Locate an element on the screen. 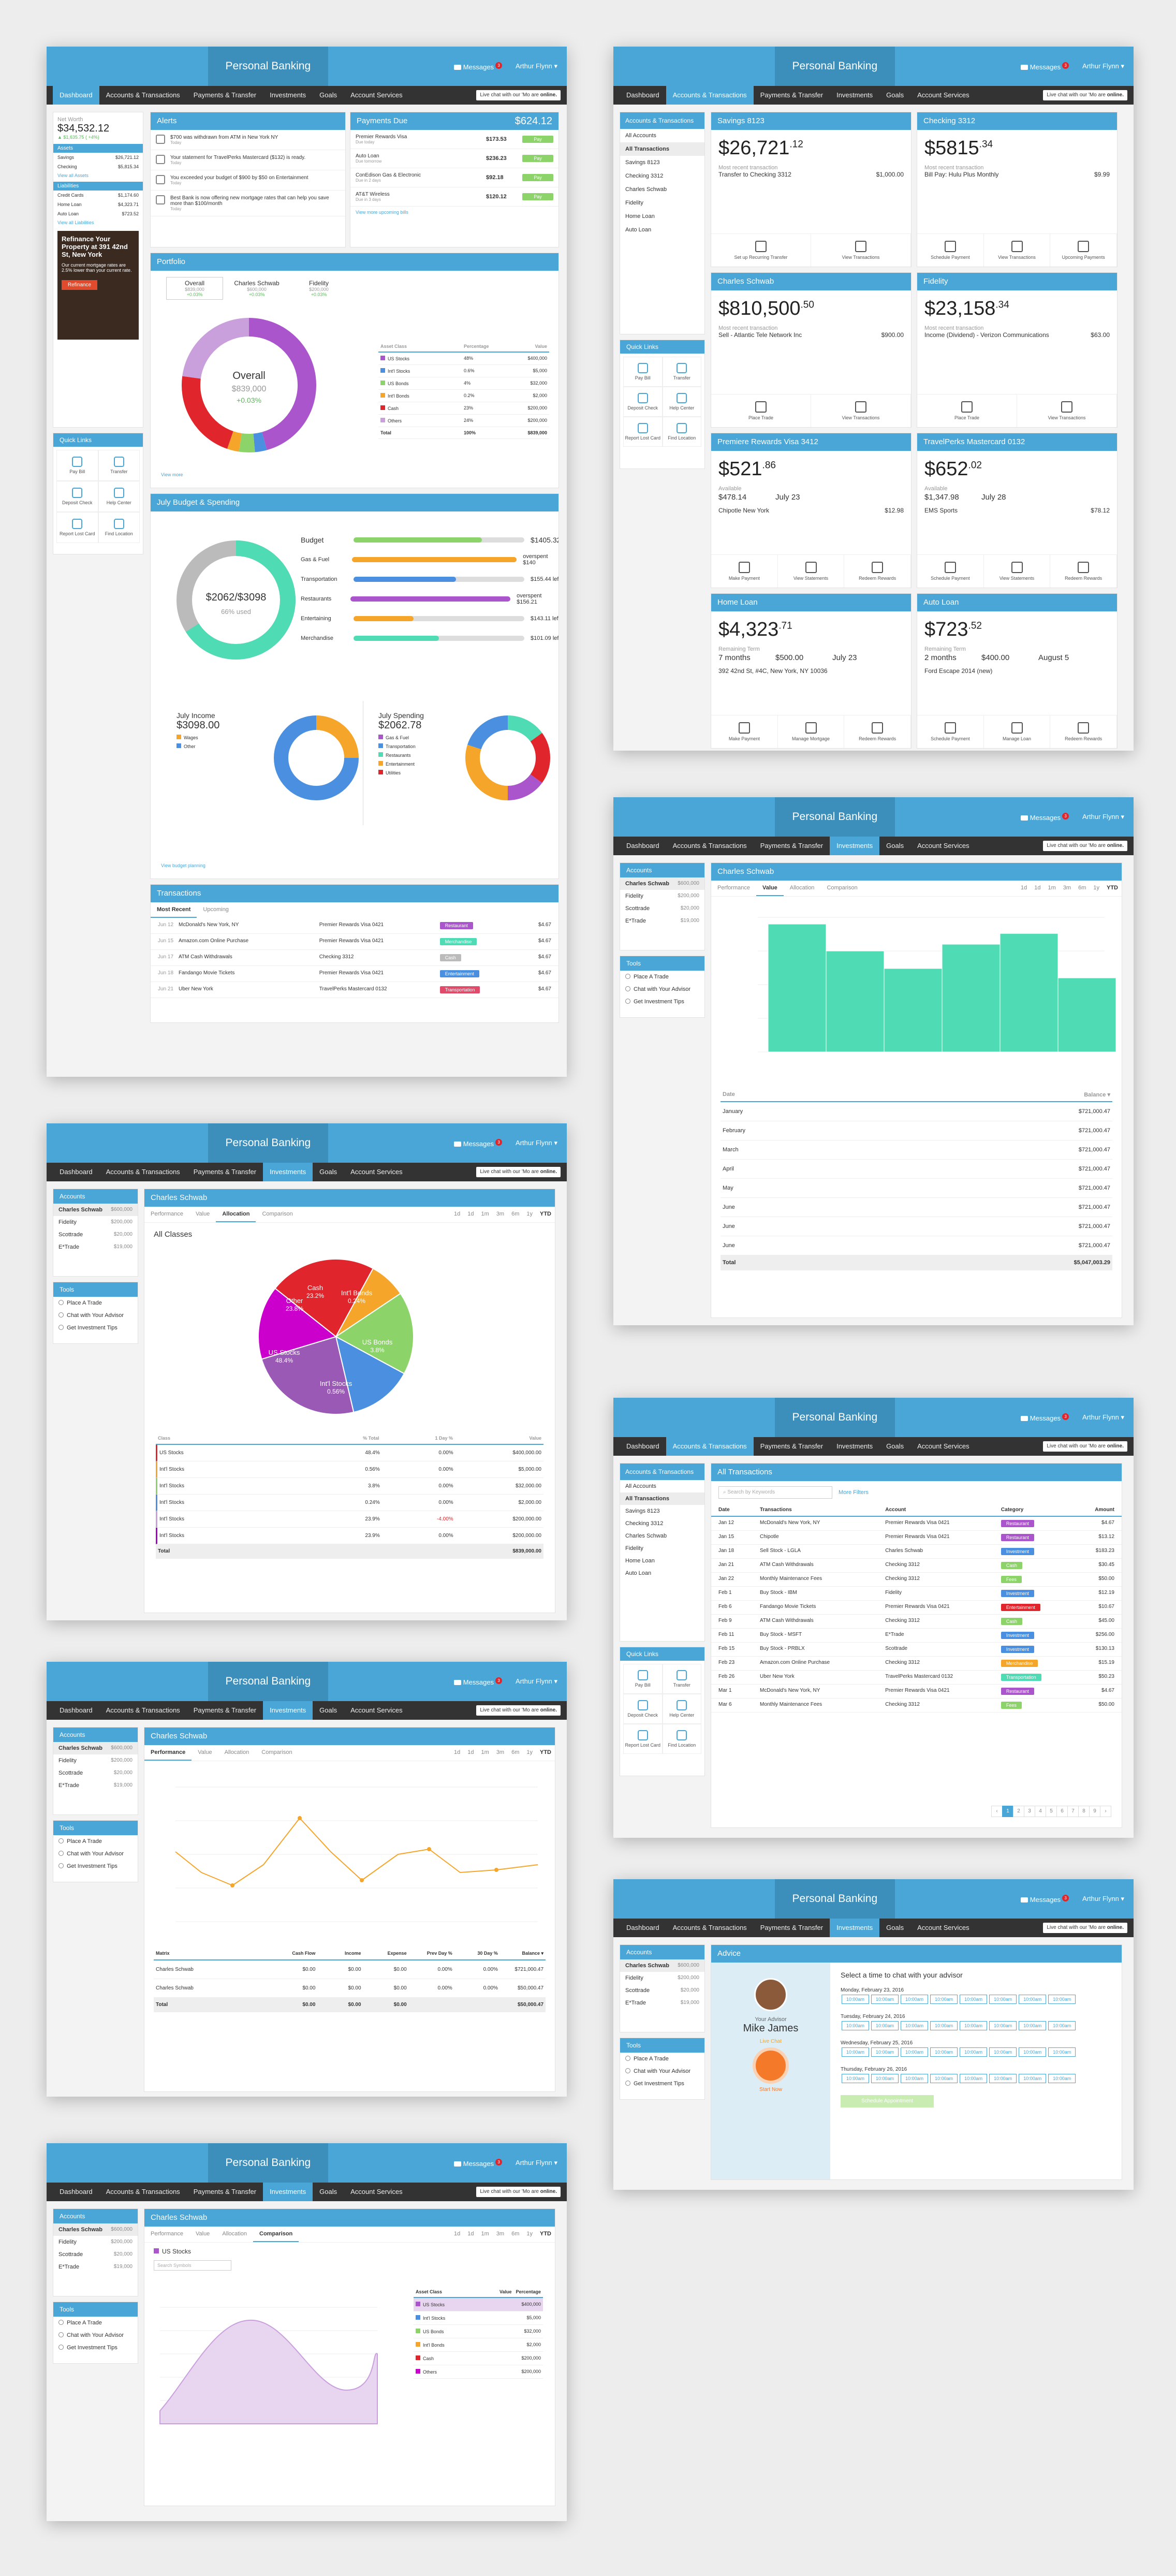 This screenshot has height=2576, width=1176. investment-tab: Comparison is located at coordinates (277, 1214).